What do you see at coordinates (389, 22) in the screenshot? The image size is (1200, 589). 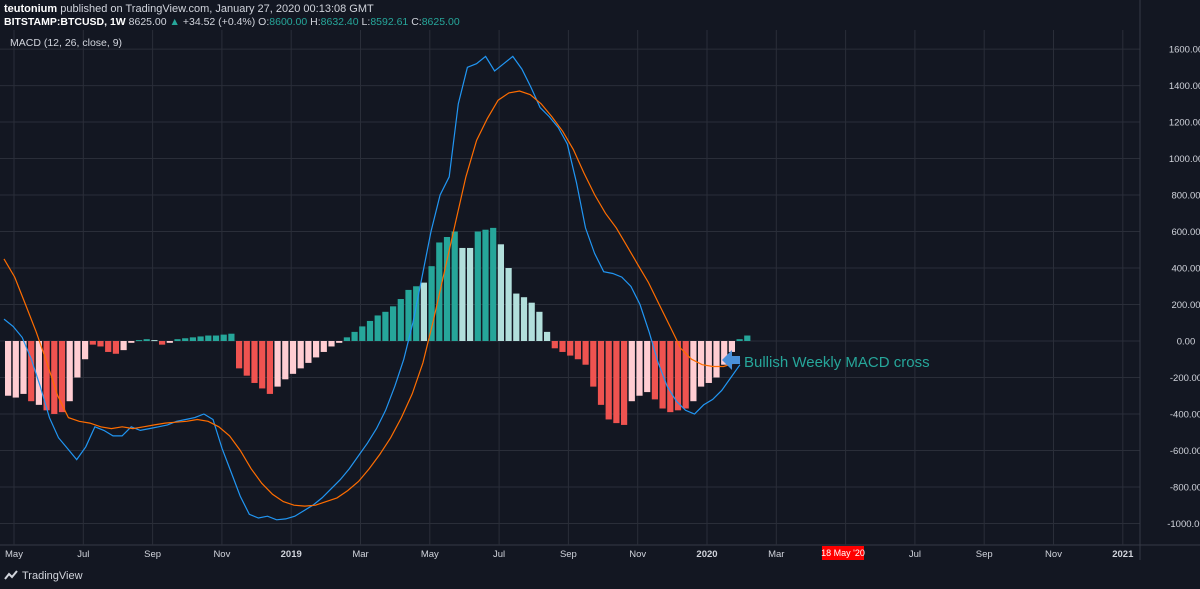 I see `low-value: 8592.61` at bounding box center [389, 22].